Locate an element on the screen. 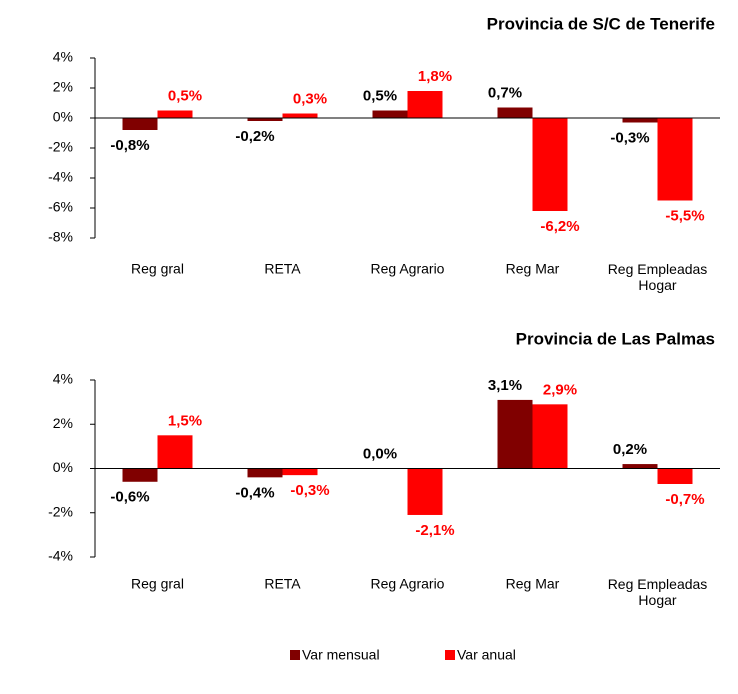 The height and width of the screenshot is (694, 738). value-label: 0,2% is located at coordinates (630, 449).